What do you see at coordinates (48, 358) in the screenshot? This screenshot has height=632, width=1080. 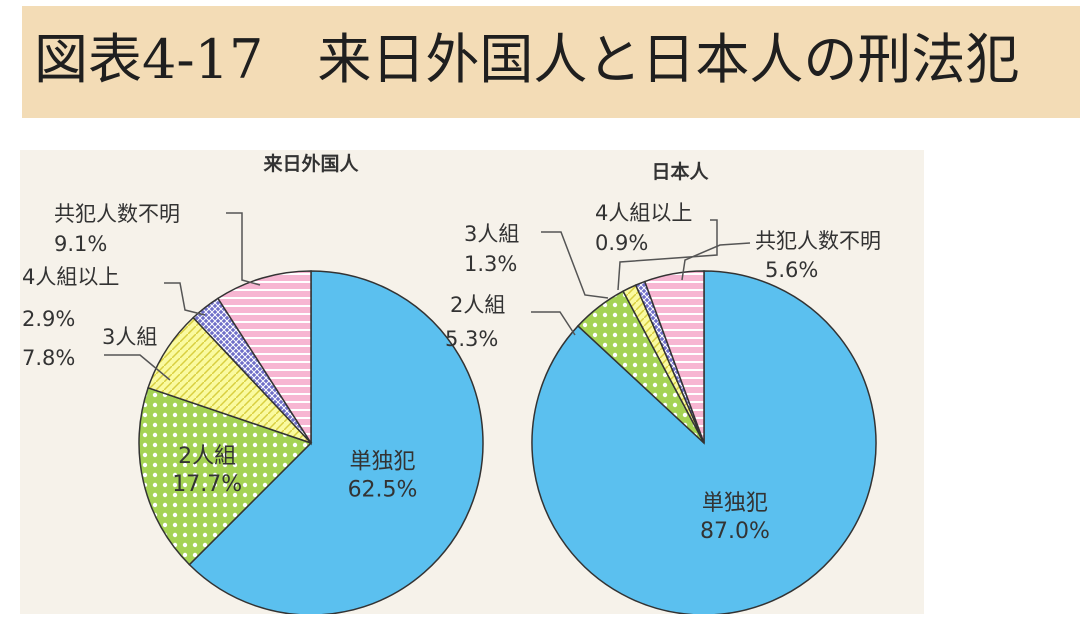 I see `slice-value-three-0: 7.8%` at bounding box center [48, 358].